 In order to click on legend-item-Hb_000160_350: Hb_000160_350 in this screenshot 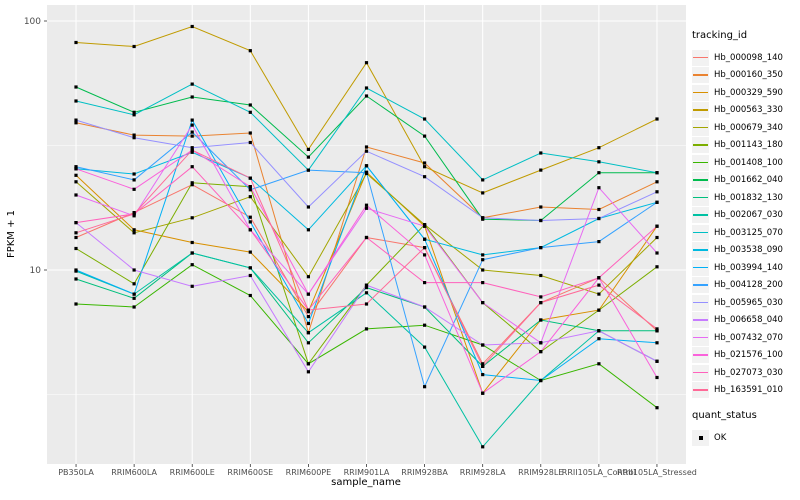, I will do `click(745, 76)`.